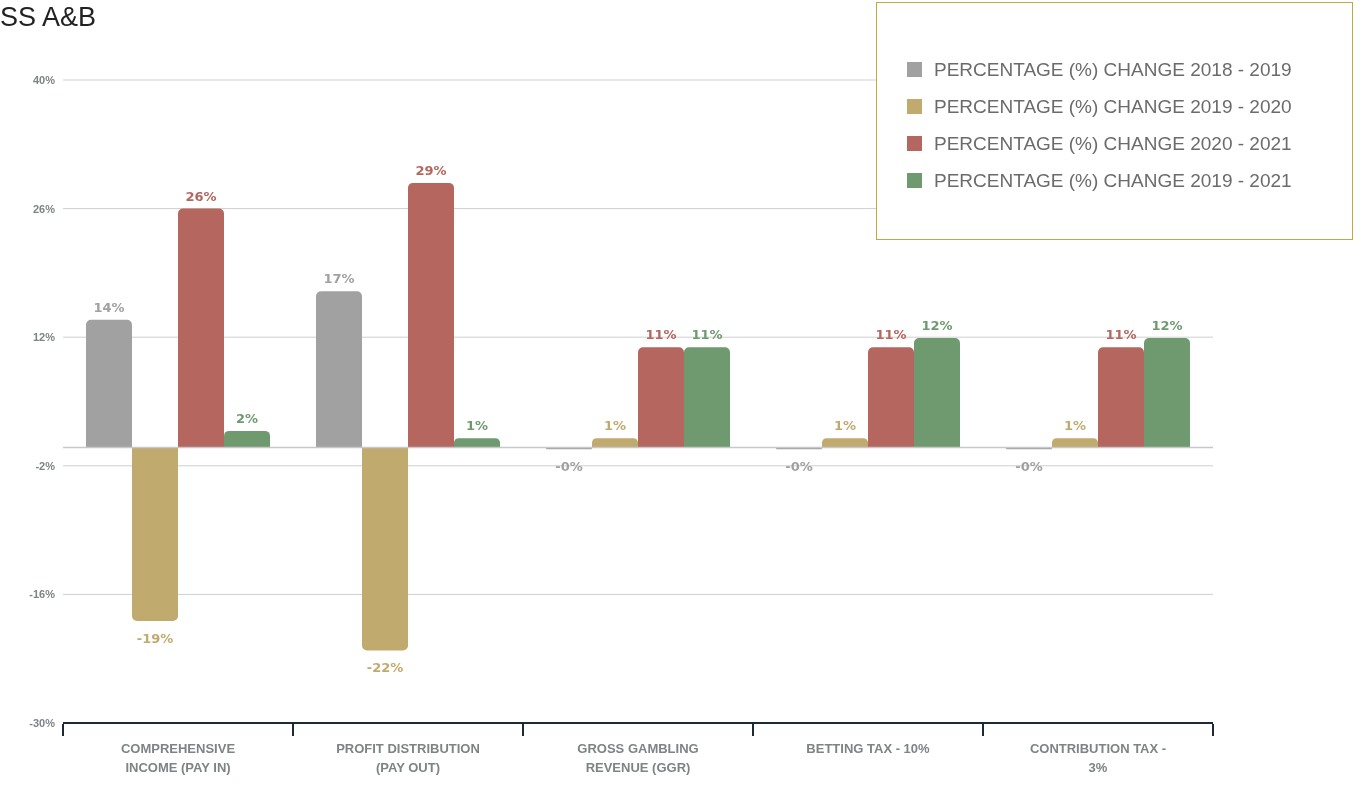  I want to click on legend-label: PERCENTAGE (%) CHANGE 2018 - 2019, so click(1113, 69).